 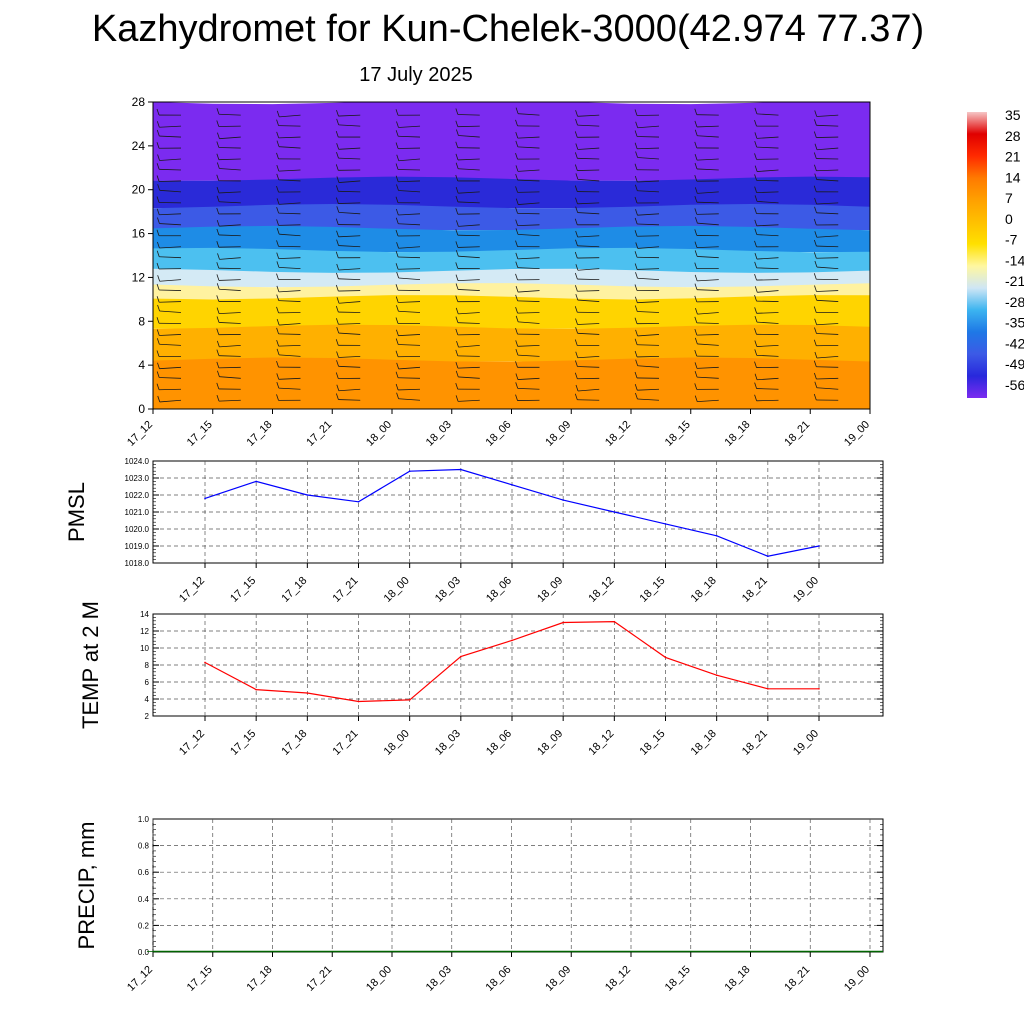 What do you see at coordinates (416, 75) in the screenshot?
I see `chart-subtitle: 17 July 2025` at bounding box center [416, 75].